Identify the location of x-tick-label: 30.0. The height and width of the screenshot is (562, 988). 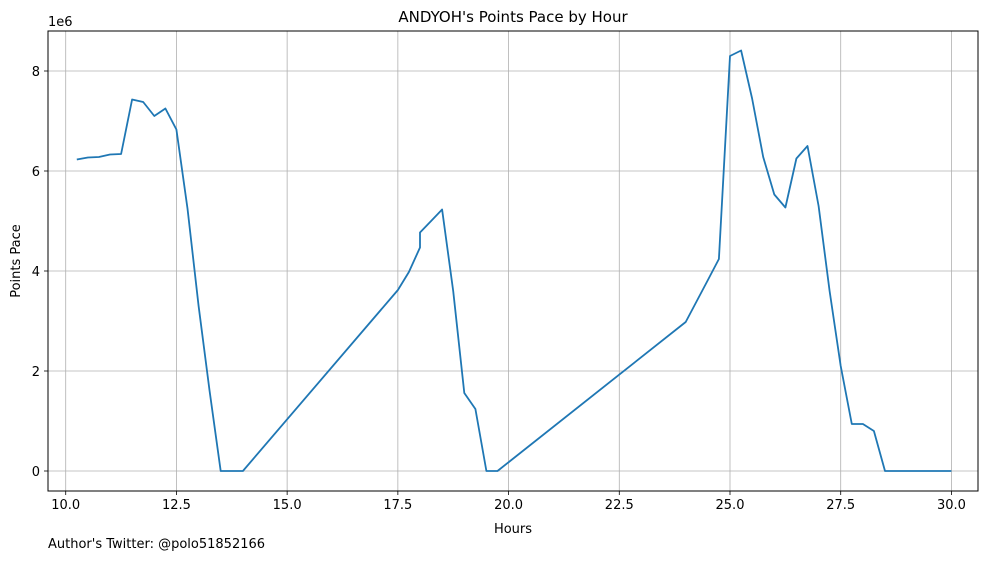
(951, 505).